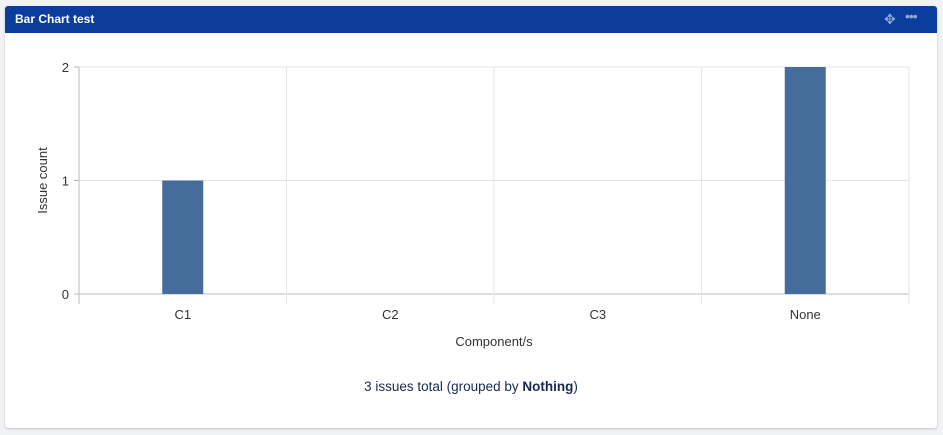 This screenshot has height=435, width=943. I want to click on x-axis-label: Component/s, so click(494, 341).